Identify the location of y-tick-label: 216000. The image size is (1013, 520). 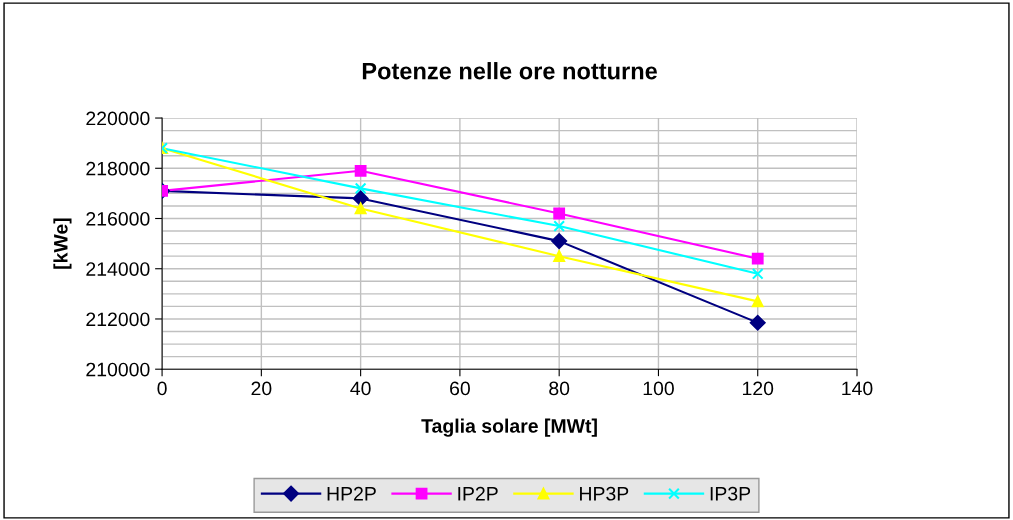
(118, 218).